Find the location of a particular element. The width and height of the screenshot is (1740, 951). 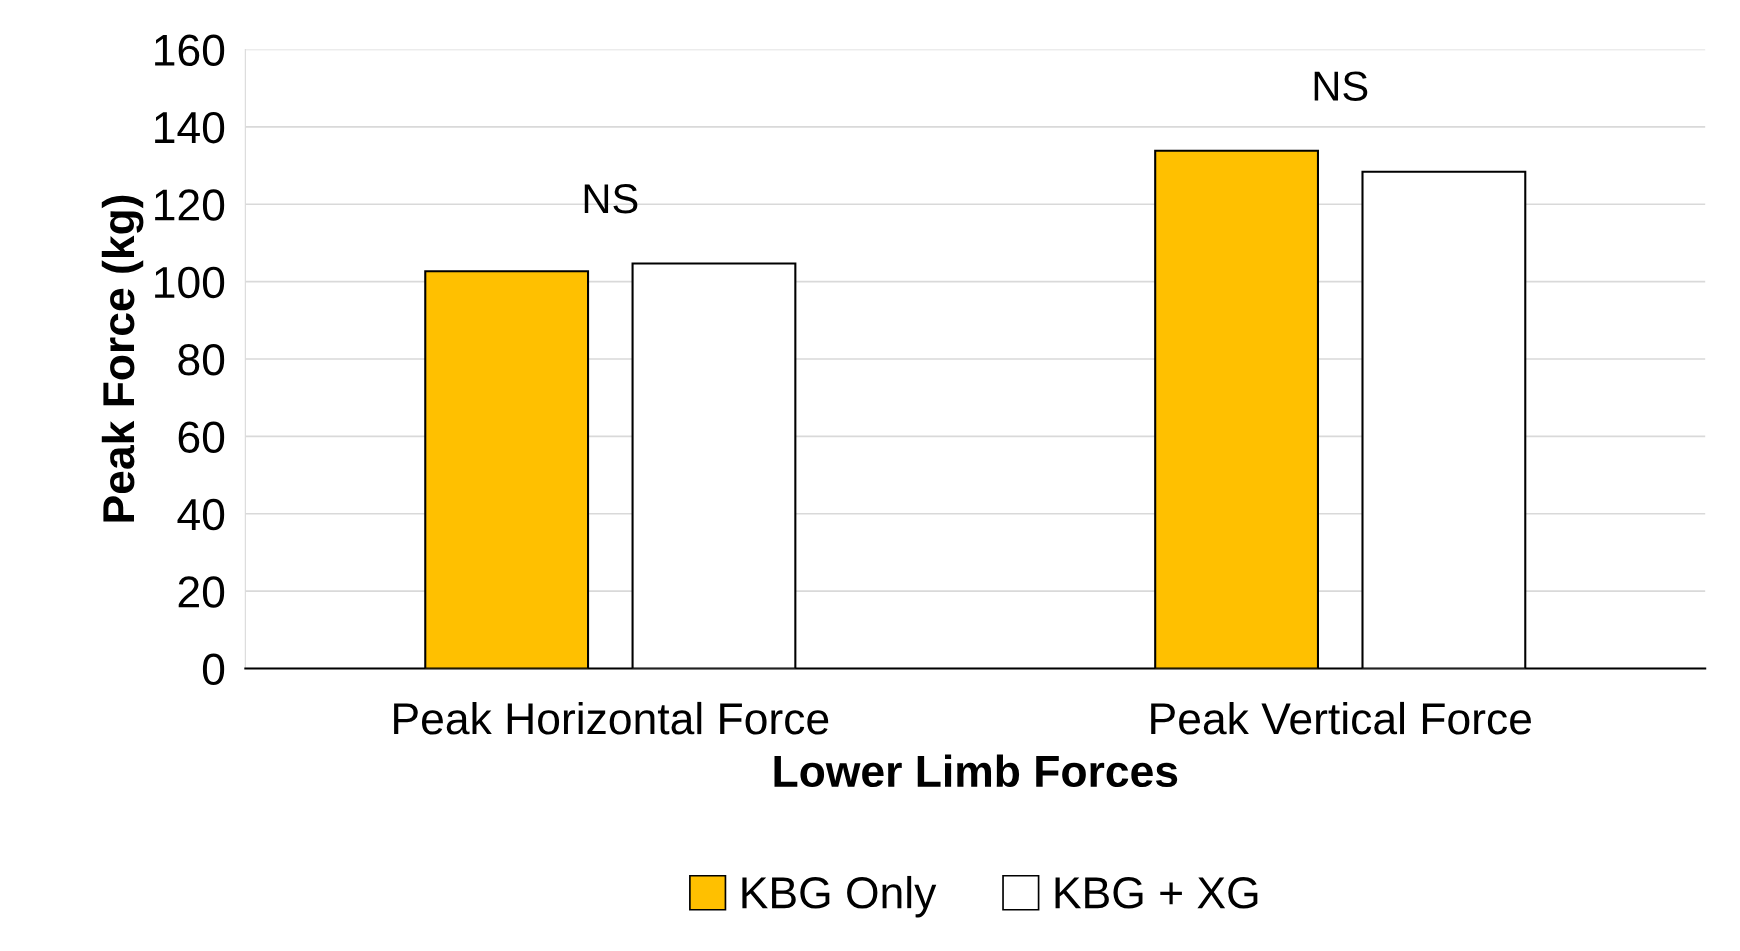

x-axis-title: Lower Limb Forces is located at coordinates (976, 771).